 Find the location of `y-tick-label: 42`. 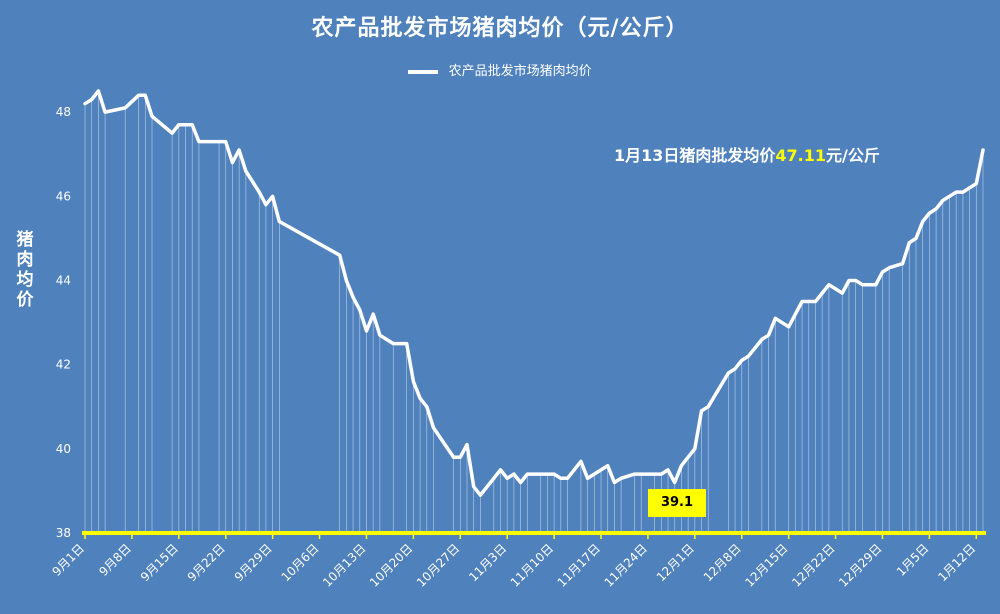

y-tick-label: 42 is located at coordinates (63, 365).